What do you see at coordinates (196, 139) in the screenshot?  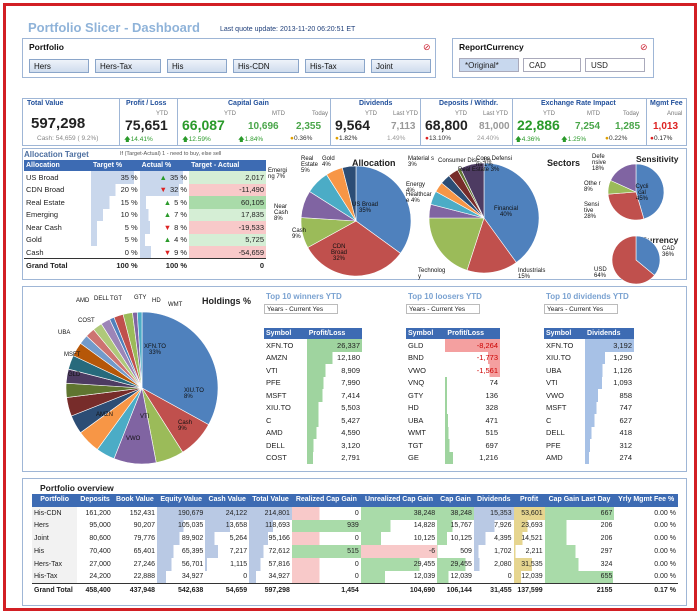 I see `kpi-pct: 🡅12.59%` at bounding box center [196, 139].